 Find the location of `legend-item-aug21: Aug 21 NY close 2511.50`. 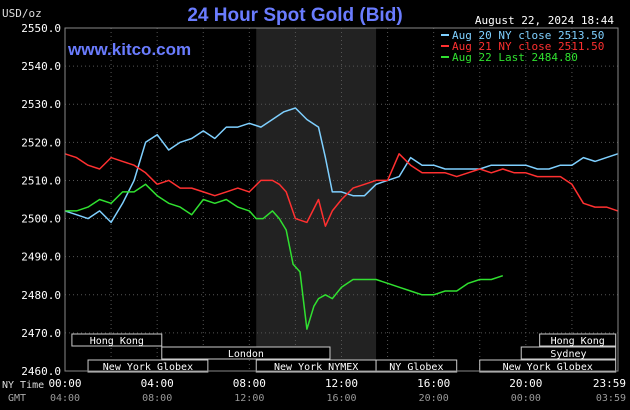

legend-item-aug21: Aug 21 NY close 2511.50 is located at coordinates (528, 46).